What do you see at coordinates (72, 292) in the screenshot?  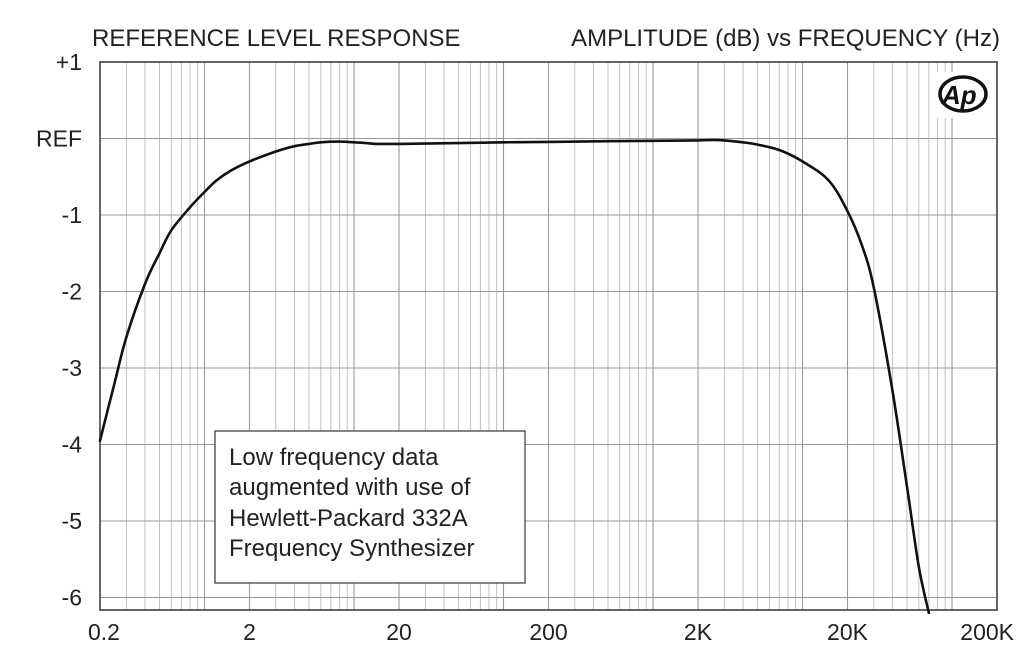 I see `y-tick-label: -2` at bounding box center [72, 292].